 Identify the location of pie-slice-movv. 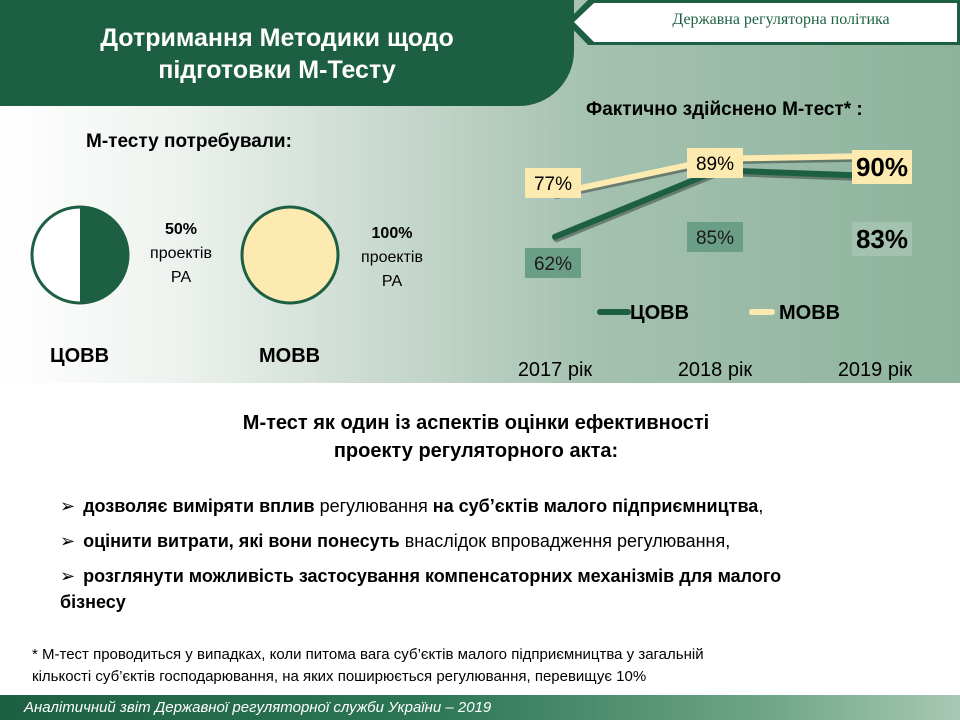
(290, 255).